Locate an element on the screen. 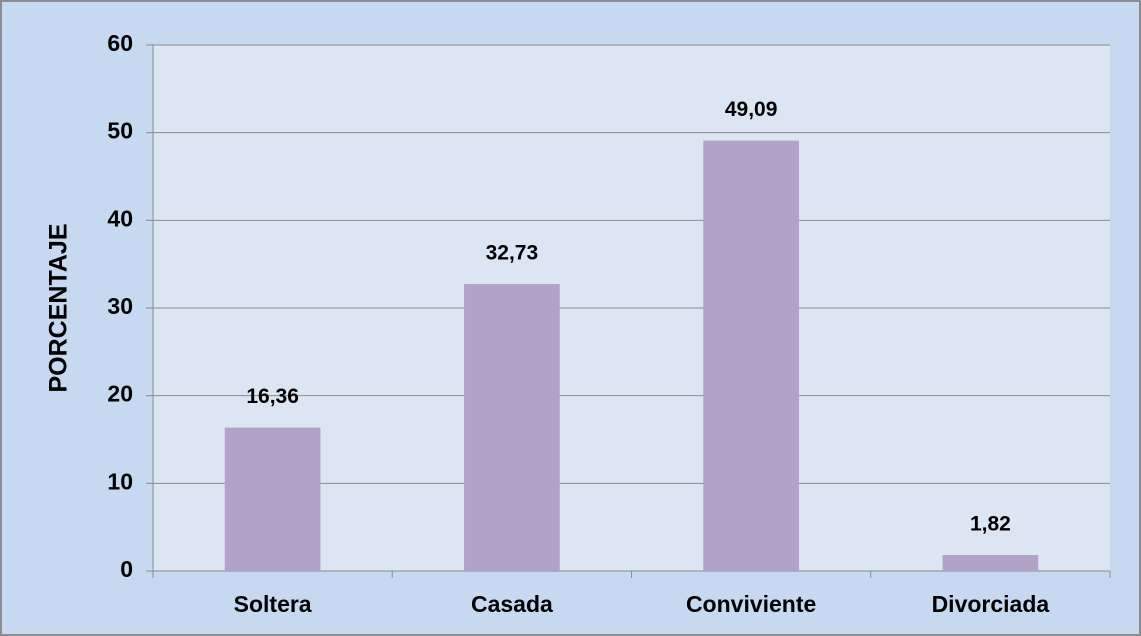 This screenshot has height=636, width=1141. y-tick-label: 0 is located at coordinates (126, 569).